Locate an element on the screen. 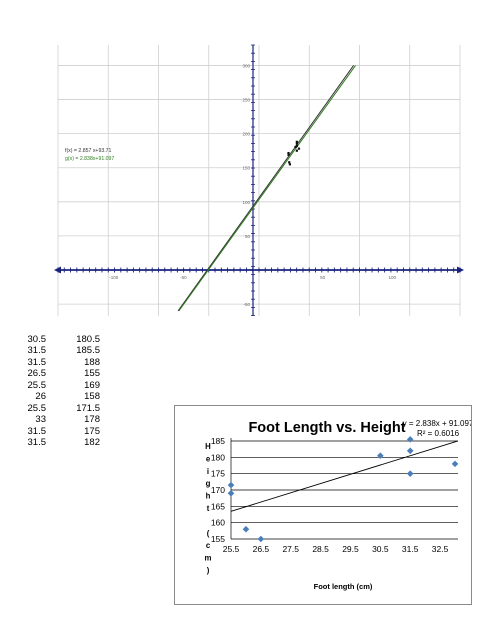 The height and width of the screenshot is (640, 495). height-cell: 178 is located at coordinates (92, 420).